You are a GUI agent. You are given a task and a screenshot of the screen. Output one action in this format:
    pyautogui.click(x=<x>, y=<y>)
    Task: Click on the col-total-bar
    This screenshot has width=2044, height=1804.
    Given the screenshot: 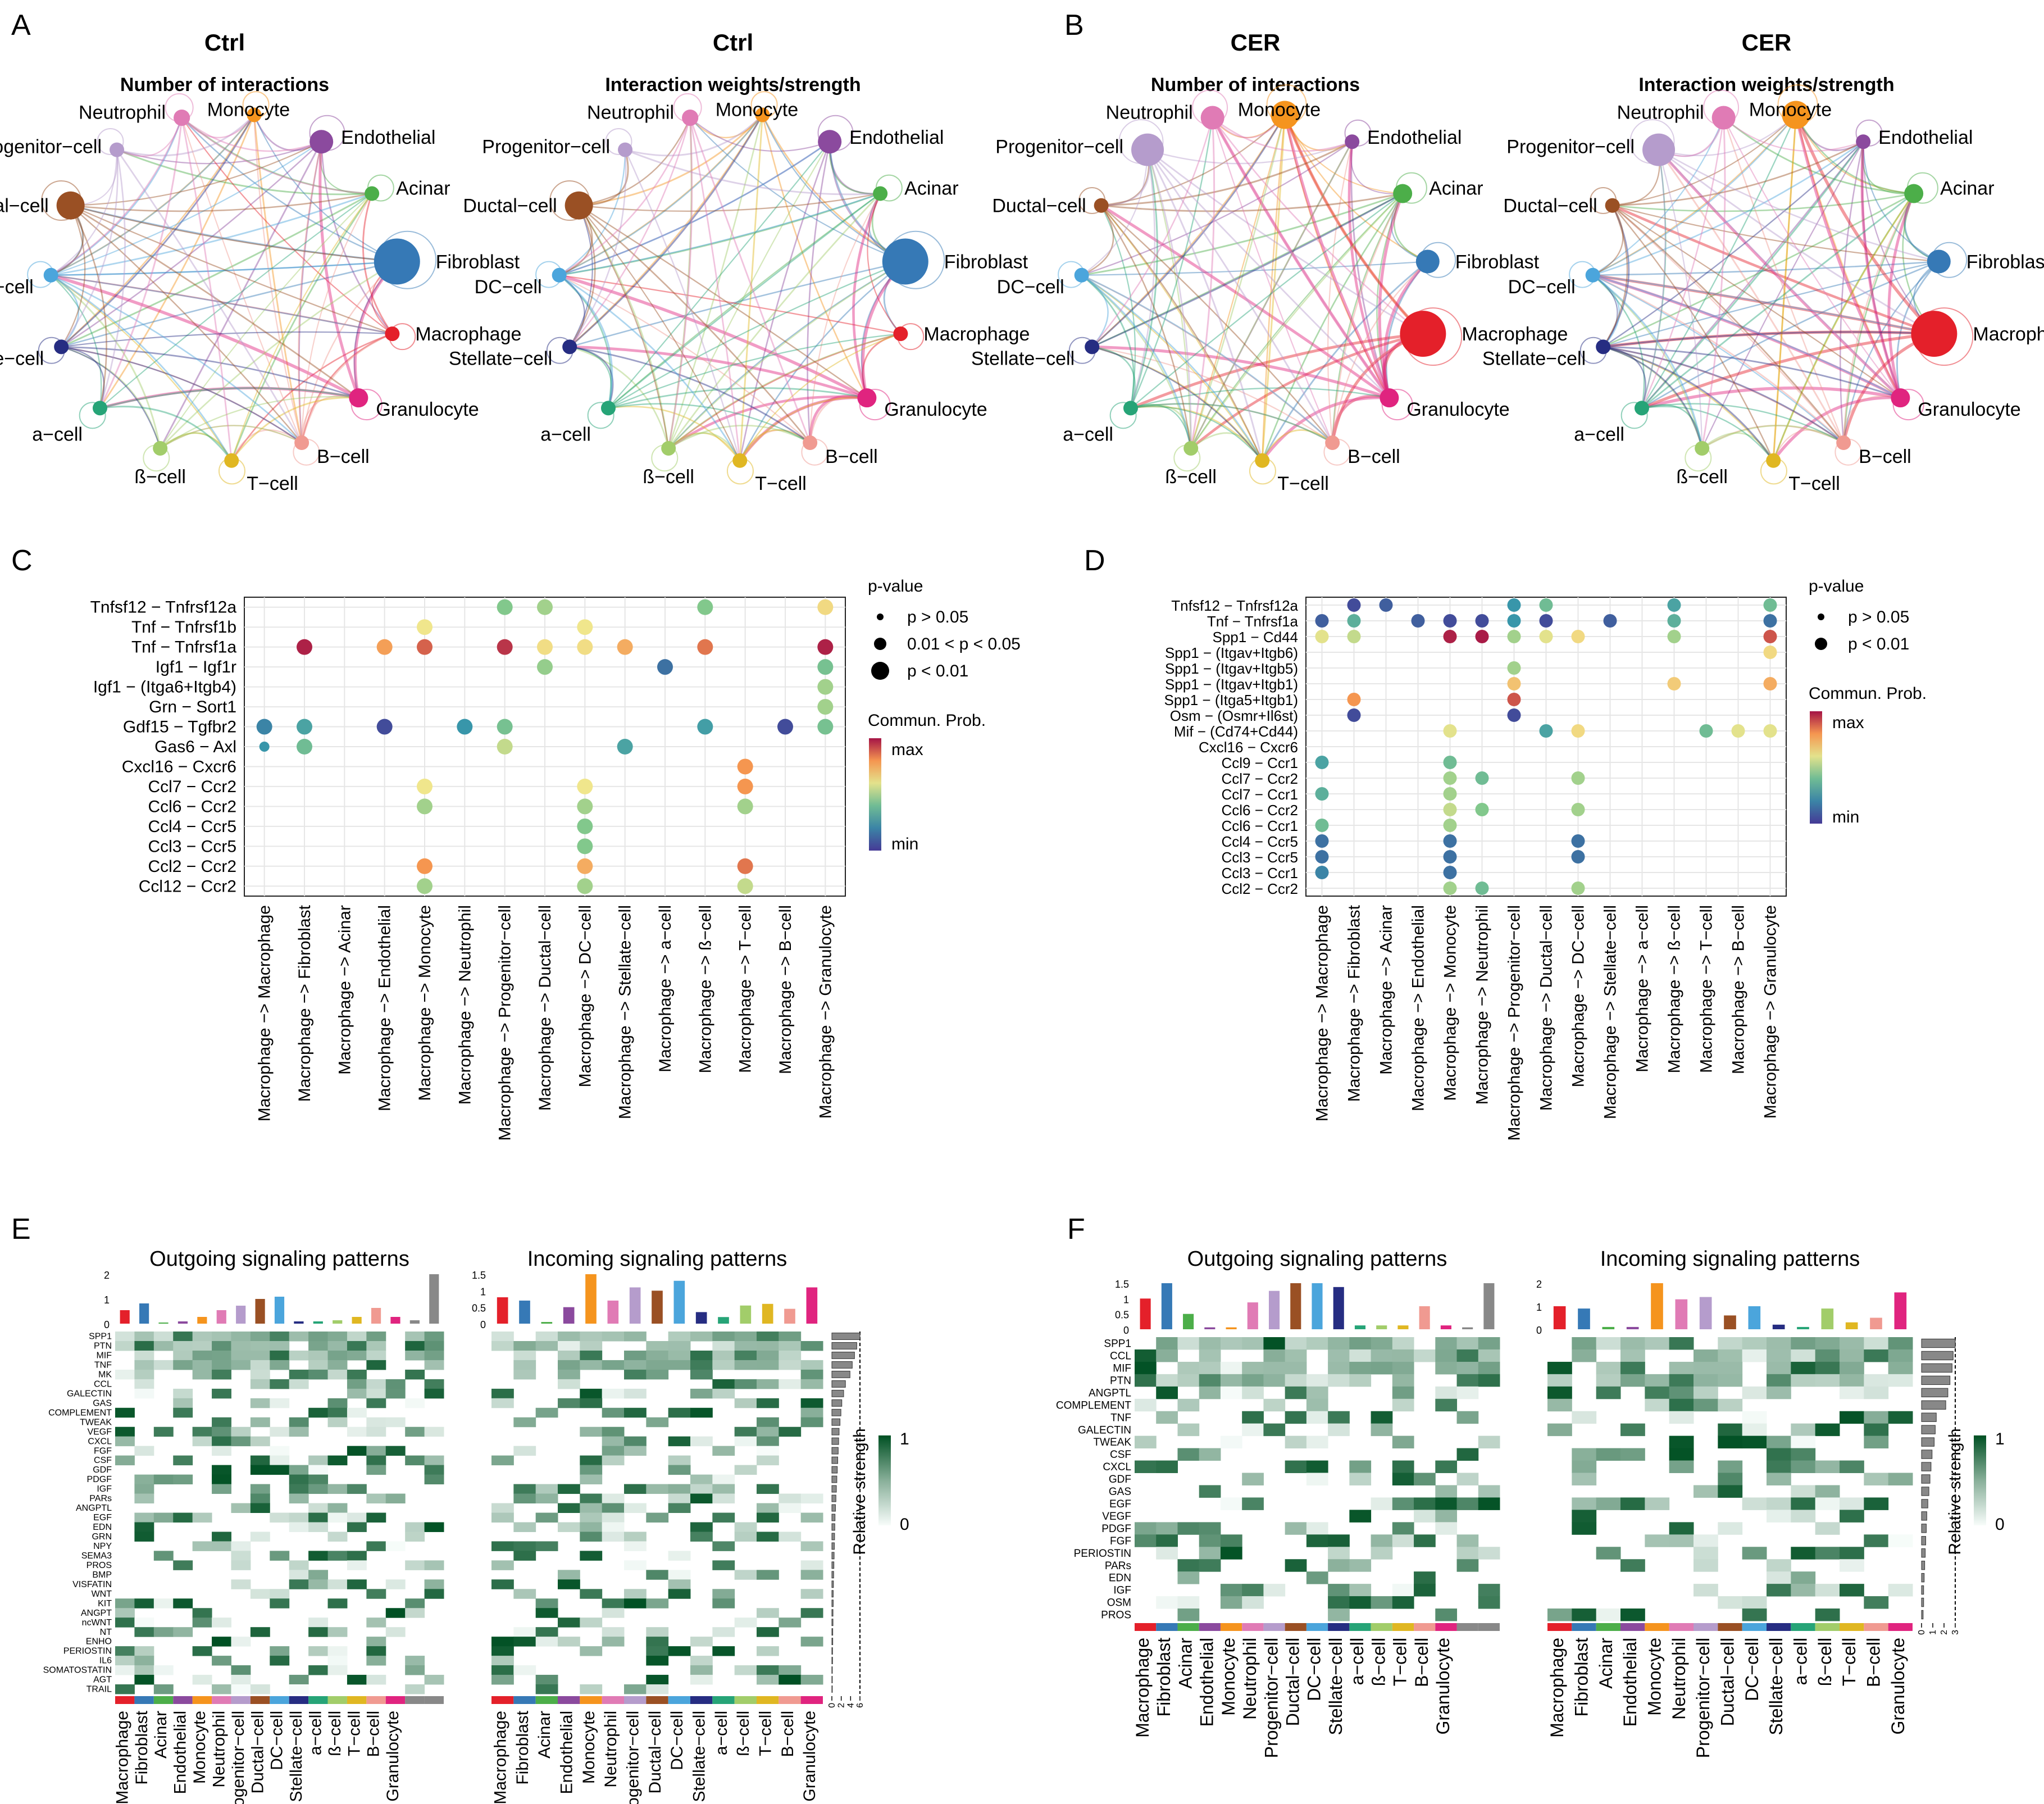 What is the action you would take?
    pyautogui.click(x=1584, y=1319)
    